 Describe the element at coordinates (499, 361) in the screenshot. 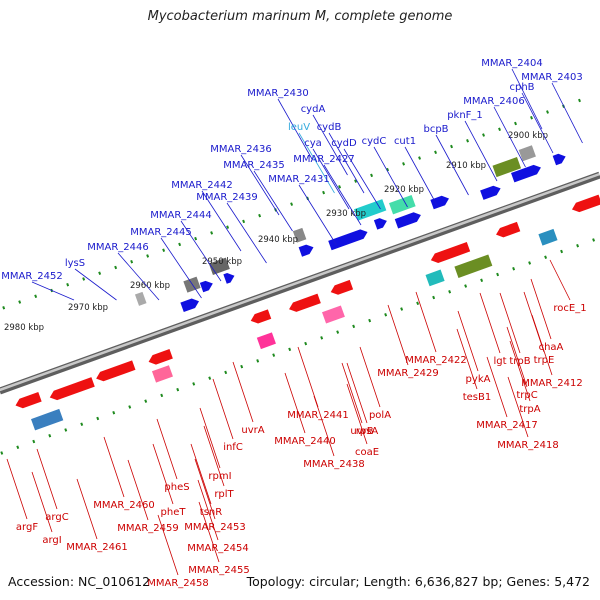

I see `reverse-label-lgt: lgt` at that location.